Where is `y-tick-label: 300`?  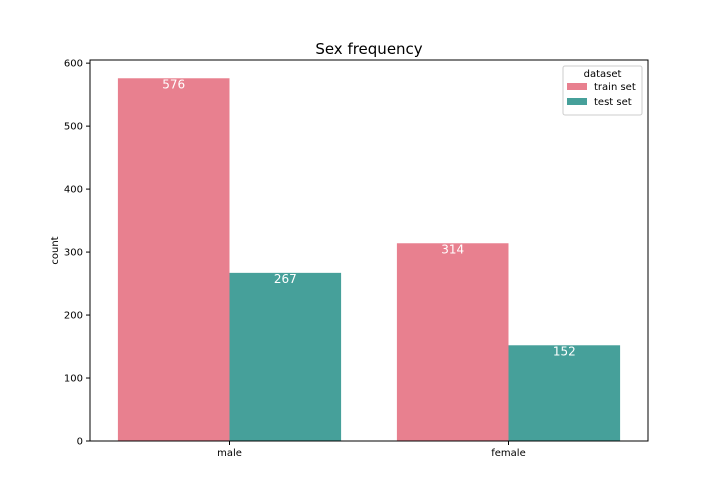 y-tick-label: 300 is located at coordinates (73, 253).